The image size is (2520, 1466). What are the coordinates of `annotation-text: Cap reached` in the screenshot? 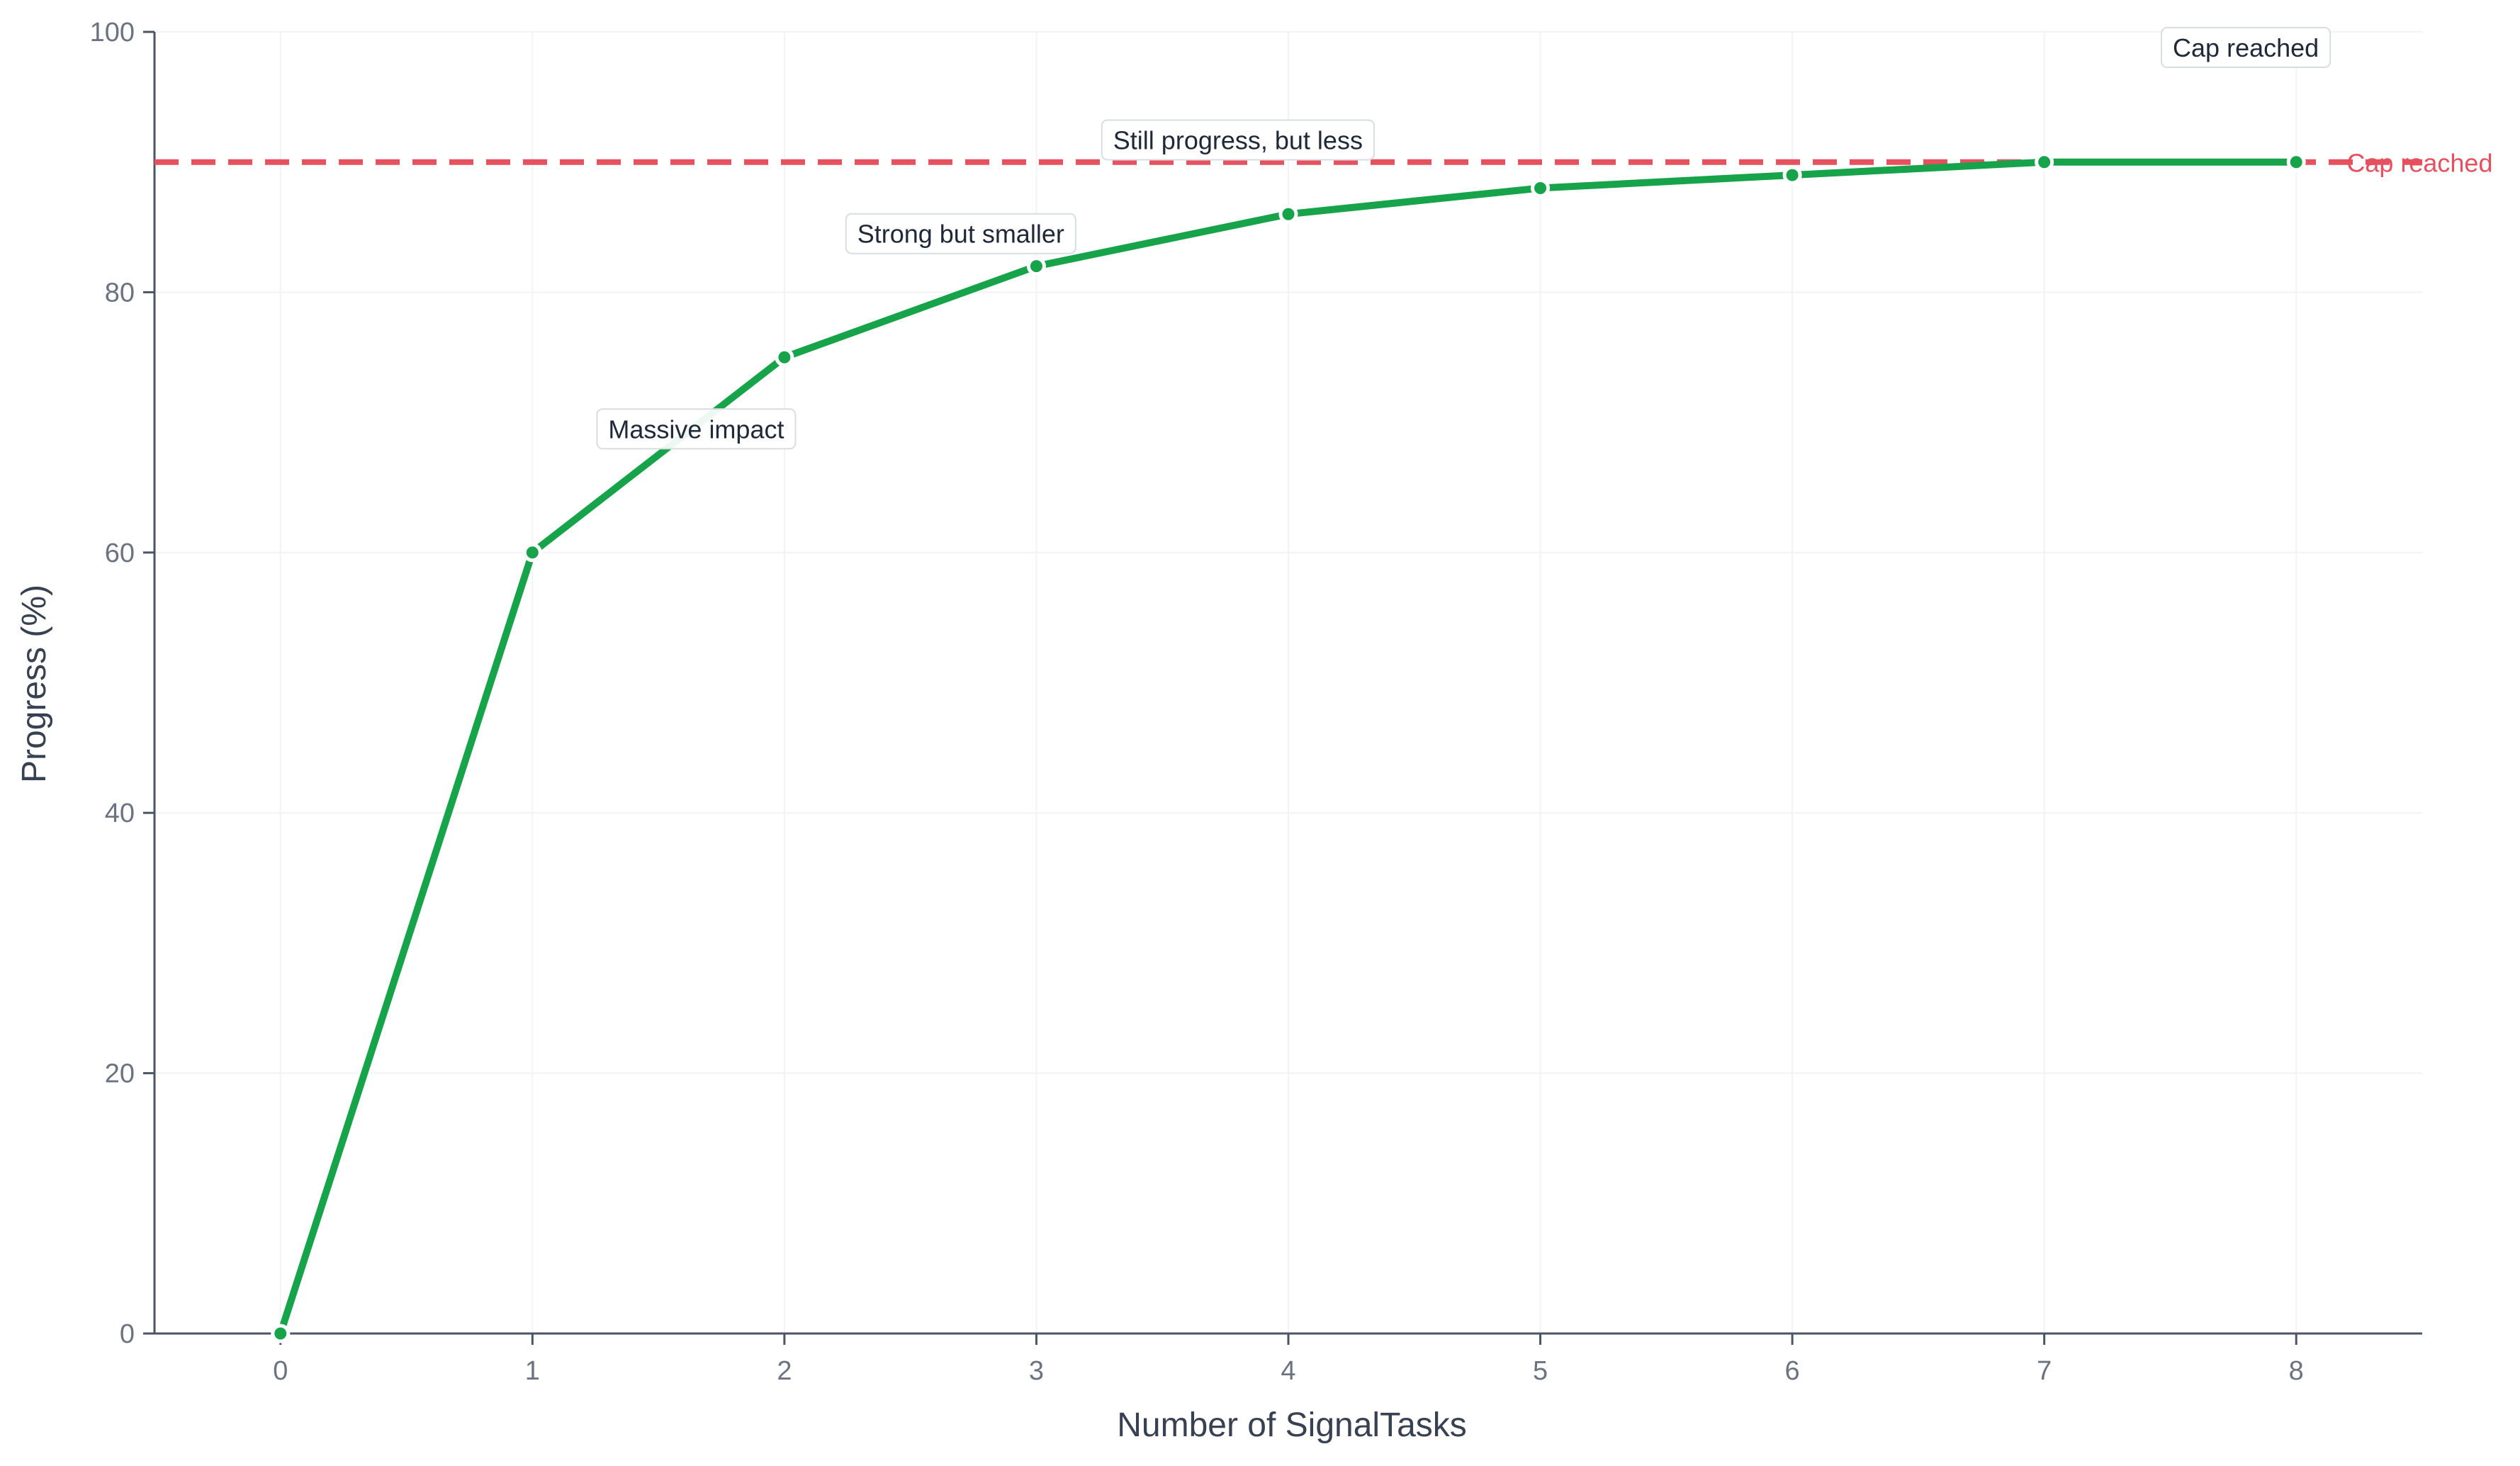 It's located at (2246, 48).